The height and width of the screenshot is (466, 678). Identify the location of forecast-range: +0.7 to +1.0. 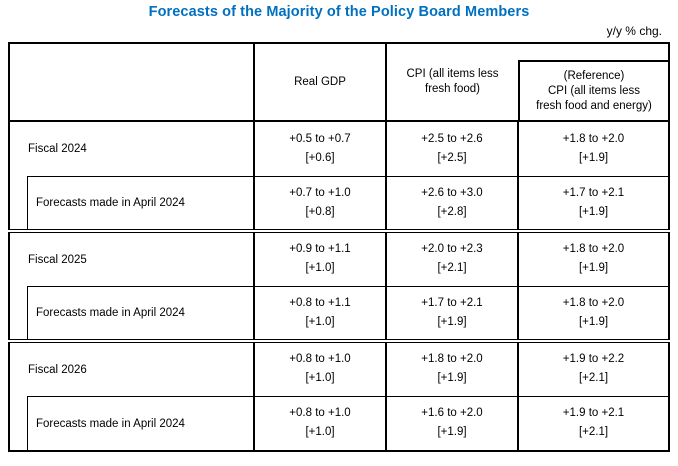
(320, 192).